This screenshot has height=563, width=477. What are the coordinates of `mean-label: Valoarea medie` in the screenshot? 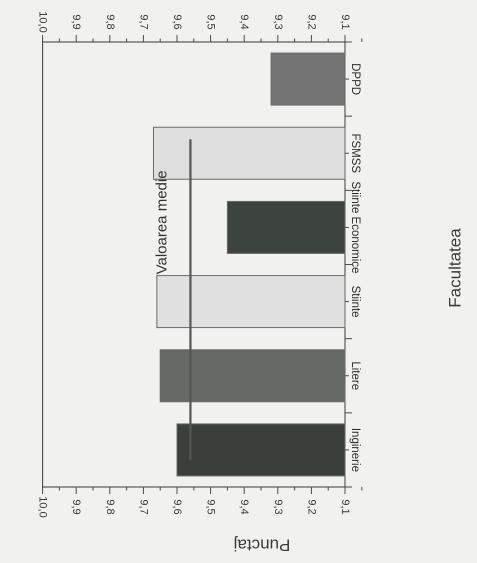 It's located at (162, 222).